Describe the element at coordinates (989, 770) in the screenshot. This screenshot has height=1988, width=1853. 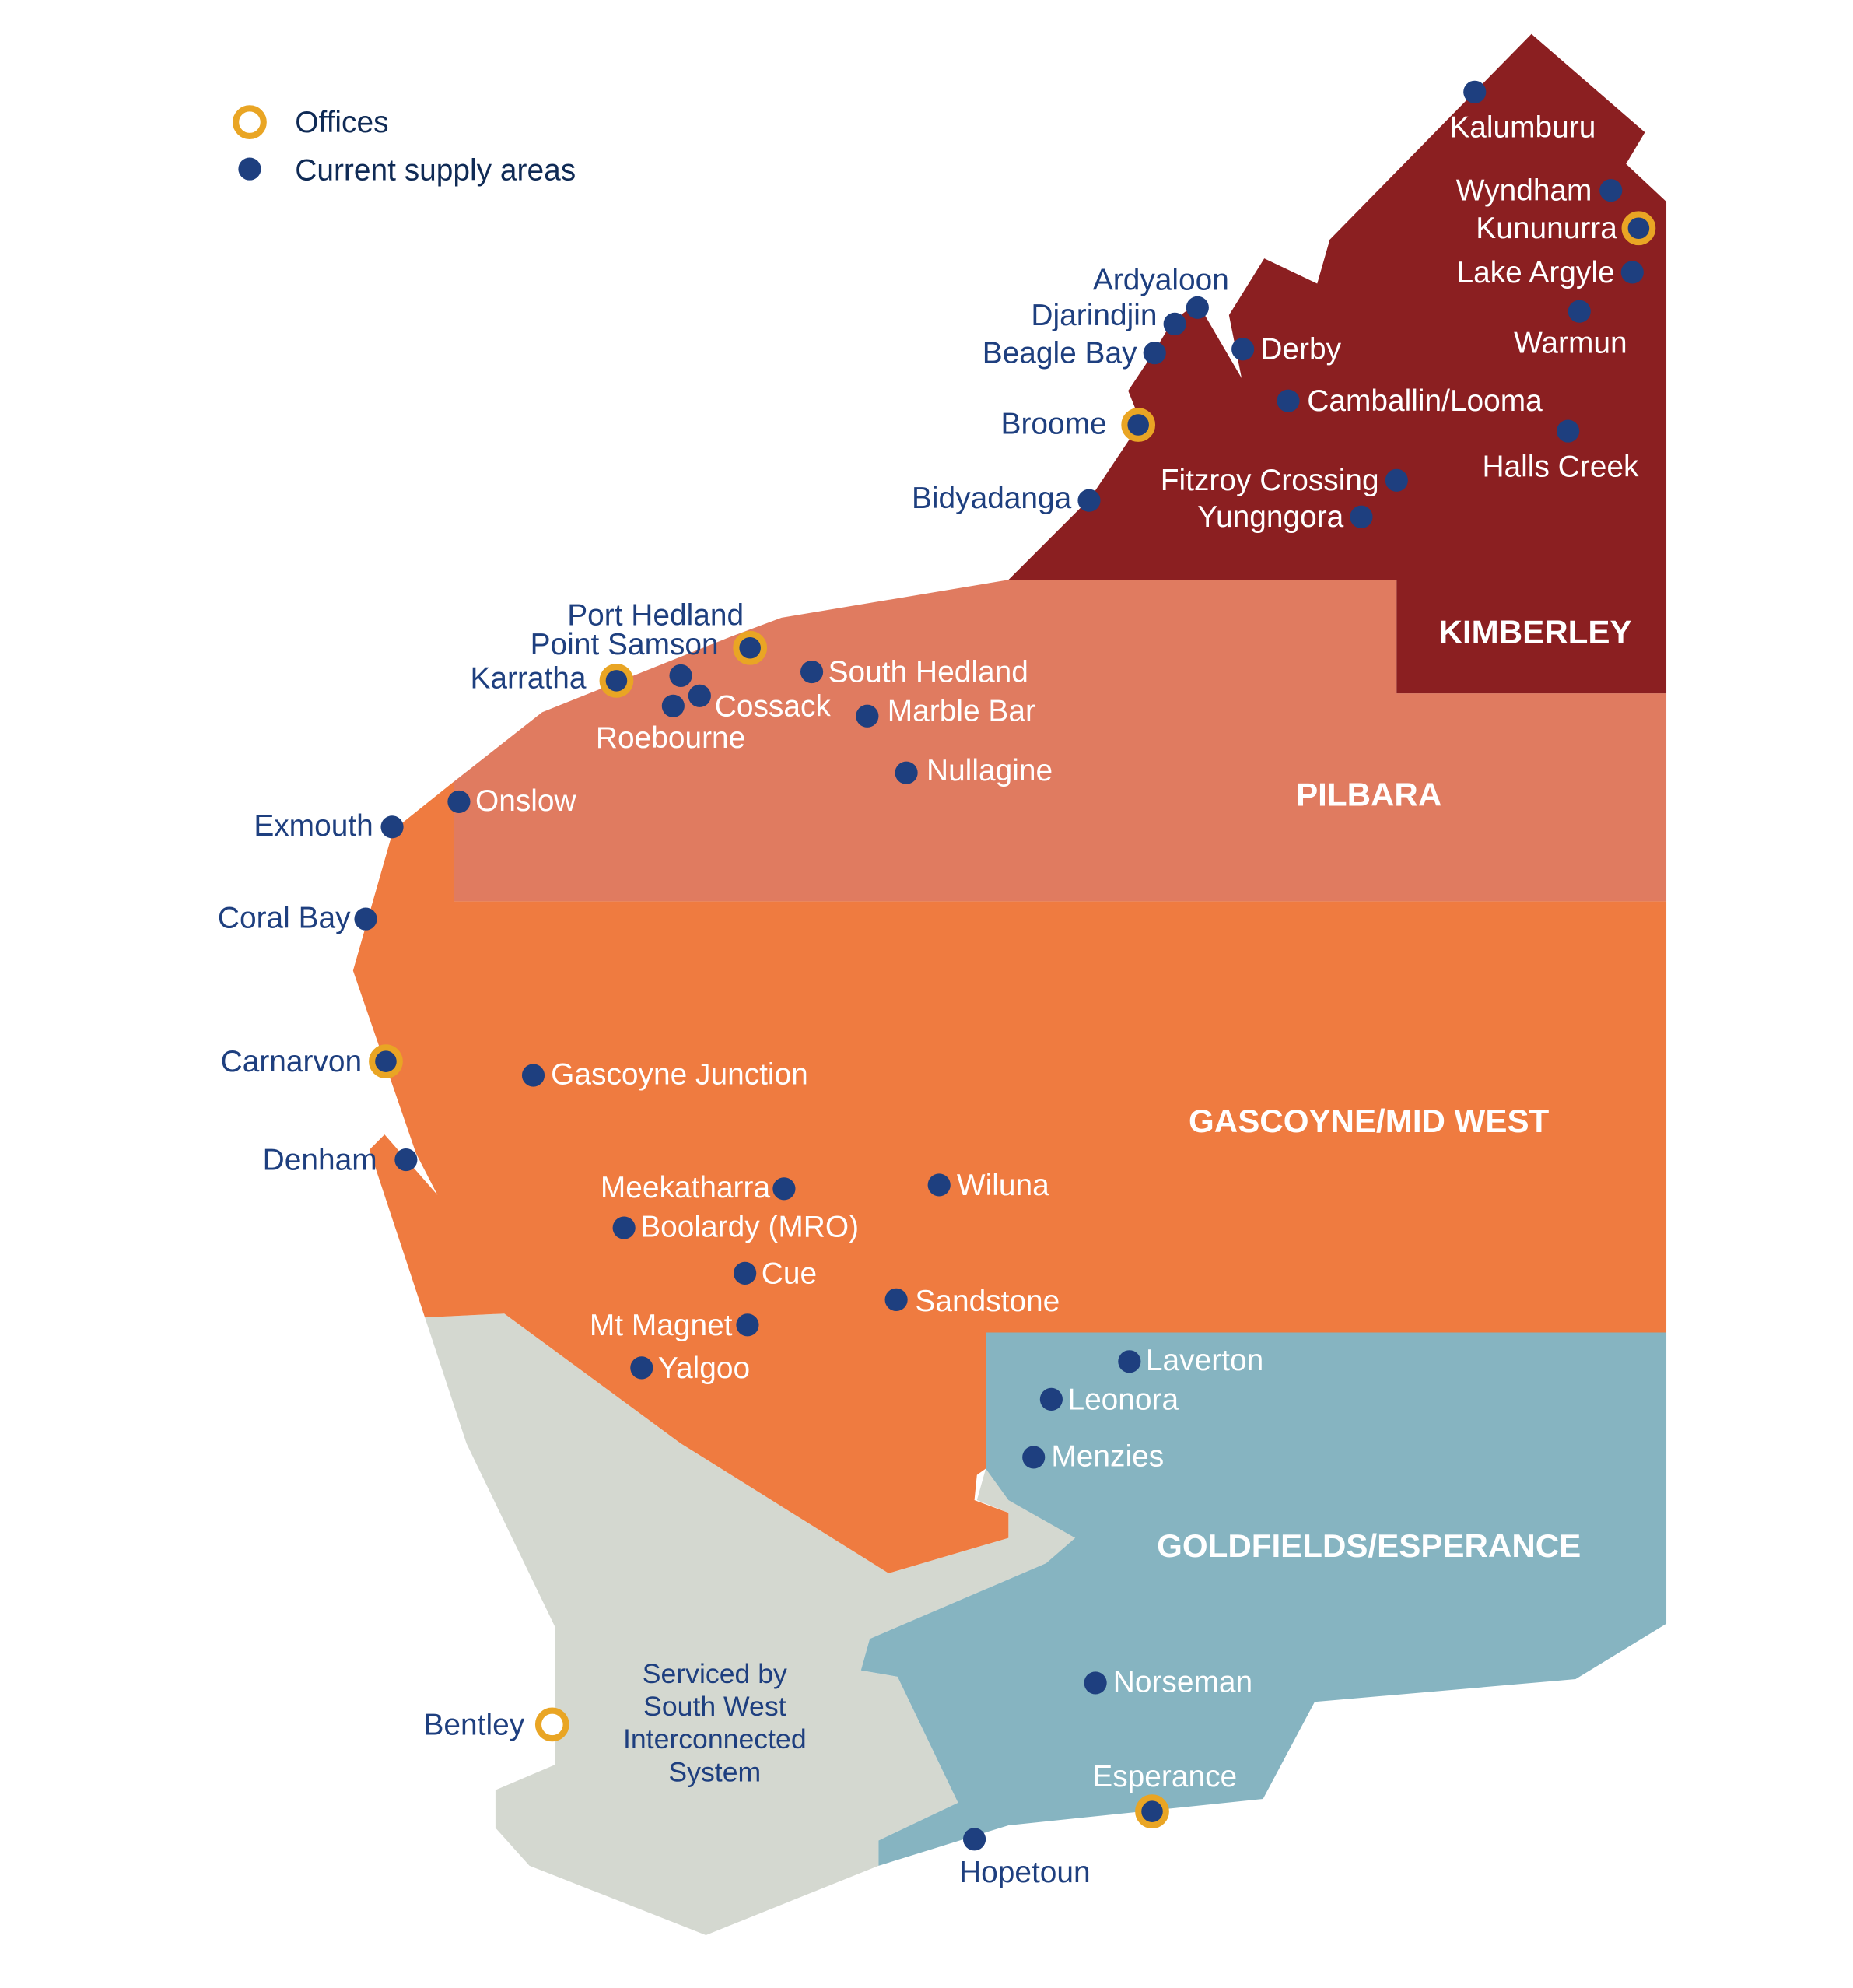
I see `place-label: Nullagine` at that location.